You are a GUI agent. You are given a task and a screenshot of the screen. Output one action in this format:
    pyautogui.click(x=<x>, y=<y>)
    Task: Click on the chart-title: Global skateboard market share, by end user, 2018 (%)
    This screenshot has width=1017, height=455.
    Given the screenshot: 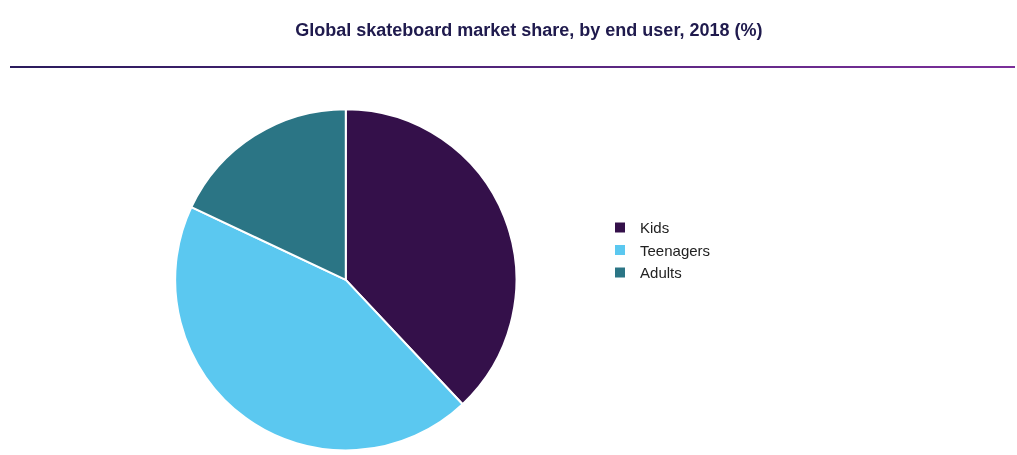 What is the action you would take?
    pyautogui.click(x=529, y=29)
    